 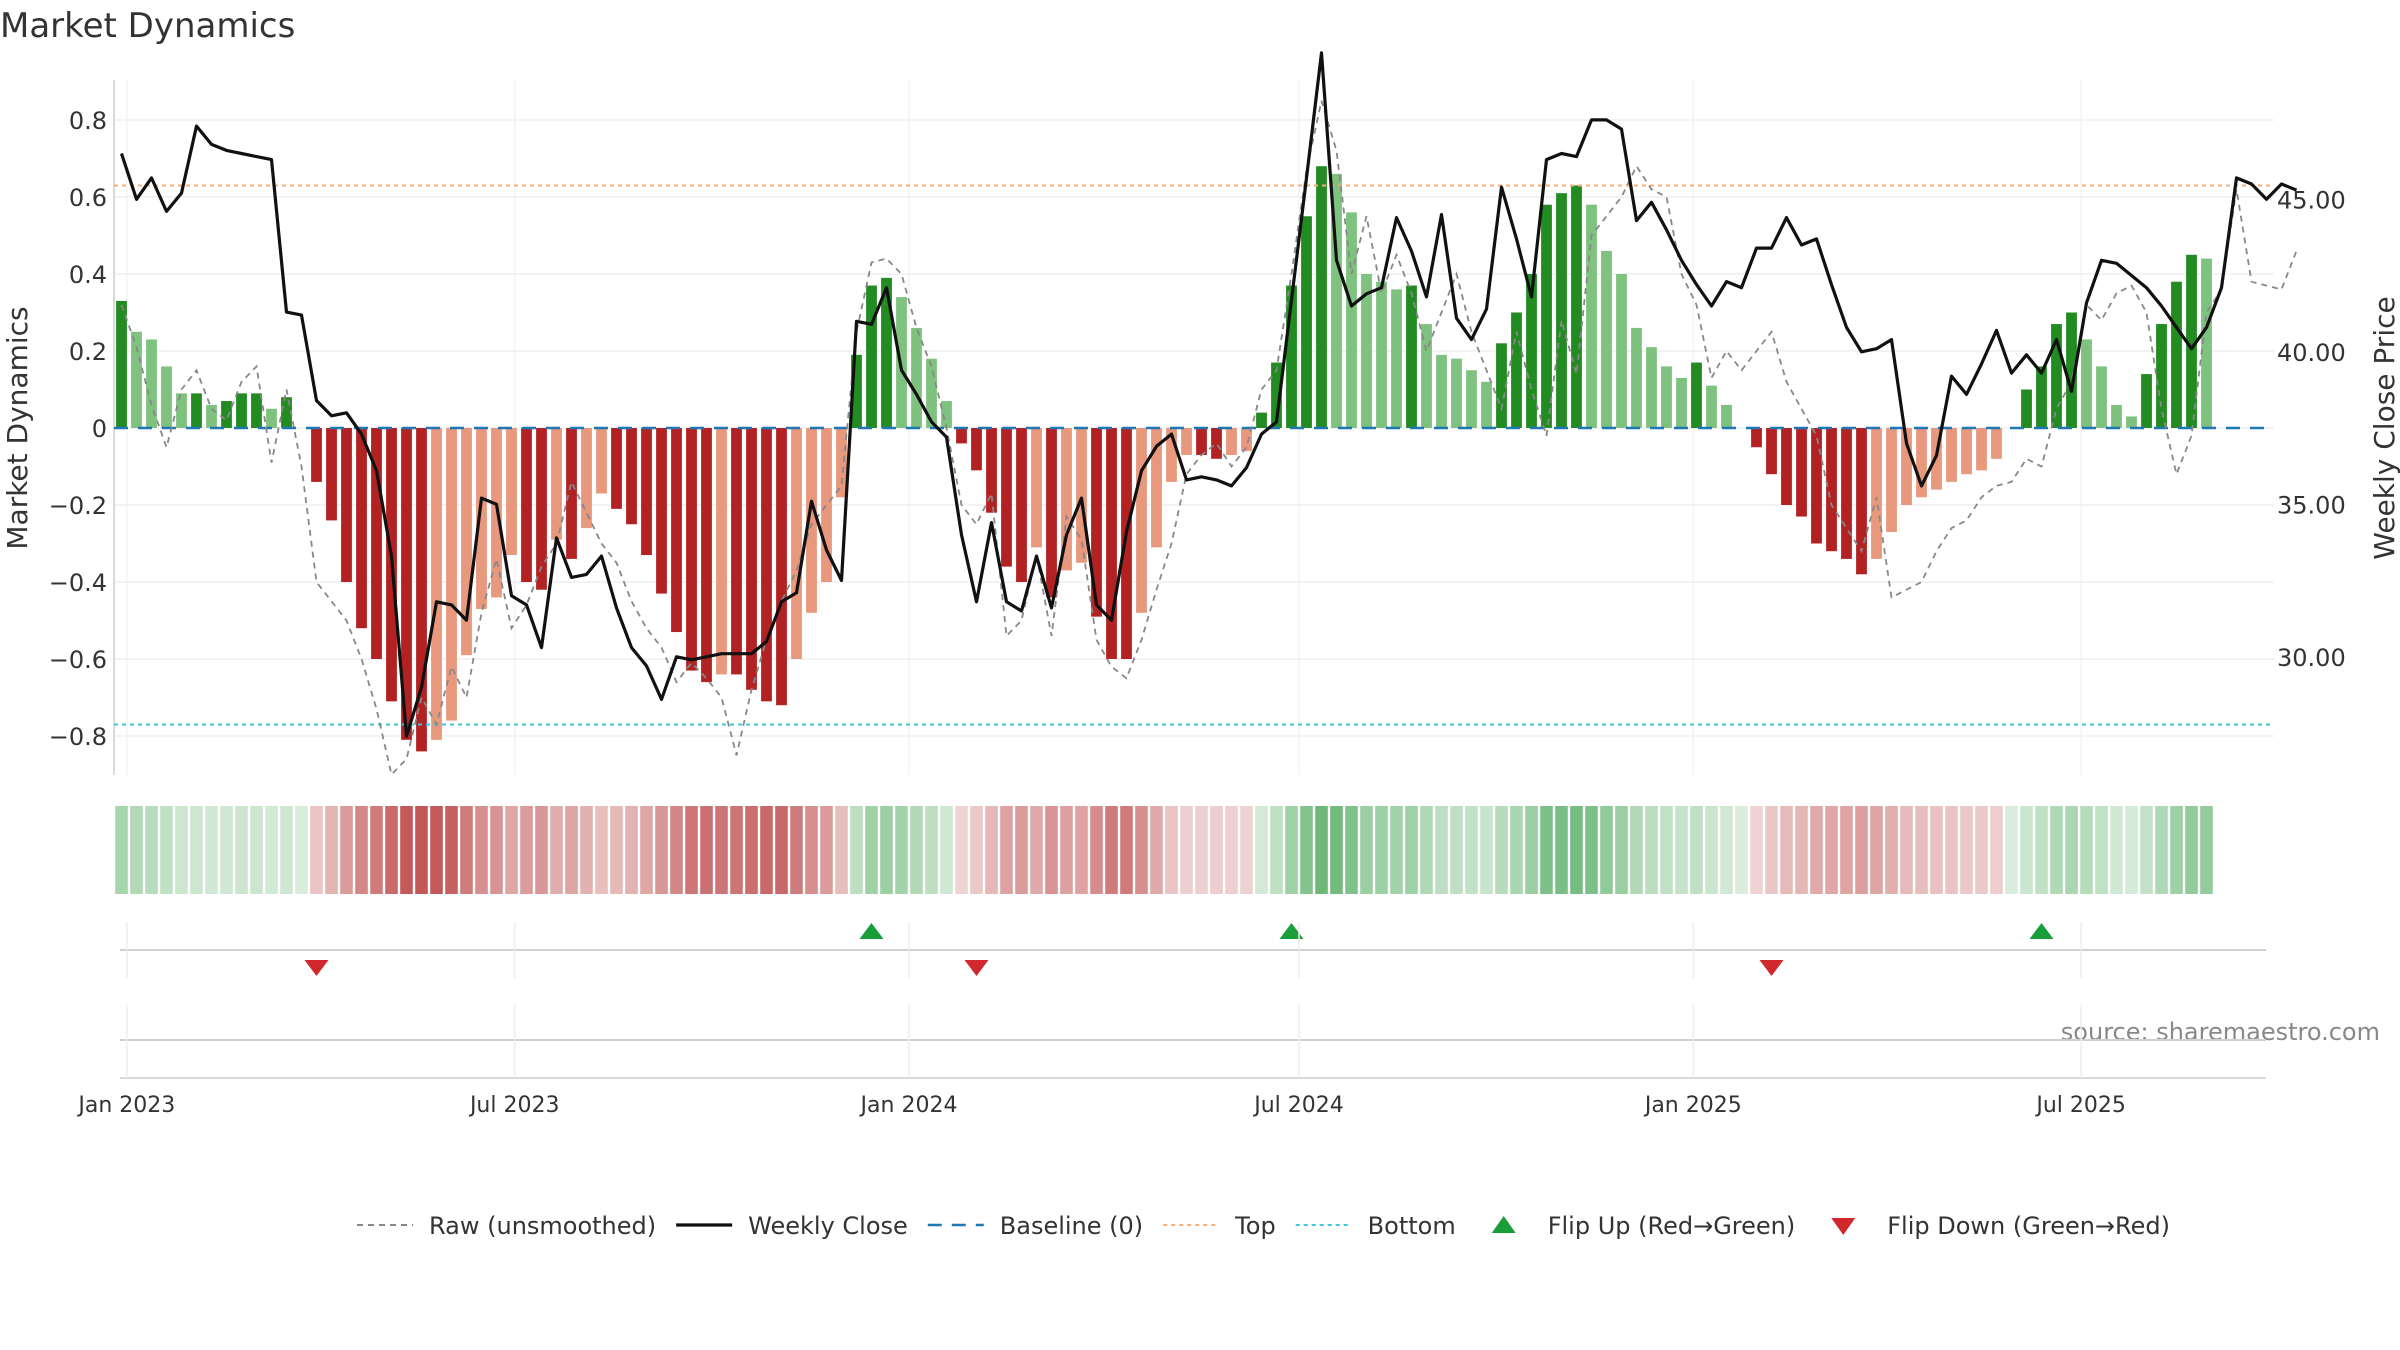 What do you see at coordinates (147, 26) in the screenshot?
I see `chart-title: Market Dynamics` at bounding box center [147, 26].